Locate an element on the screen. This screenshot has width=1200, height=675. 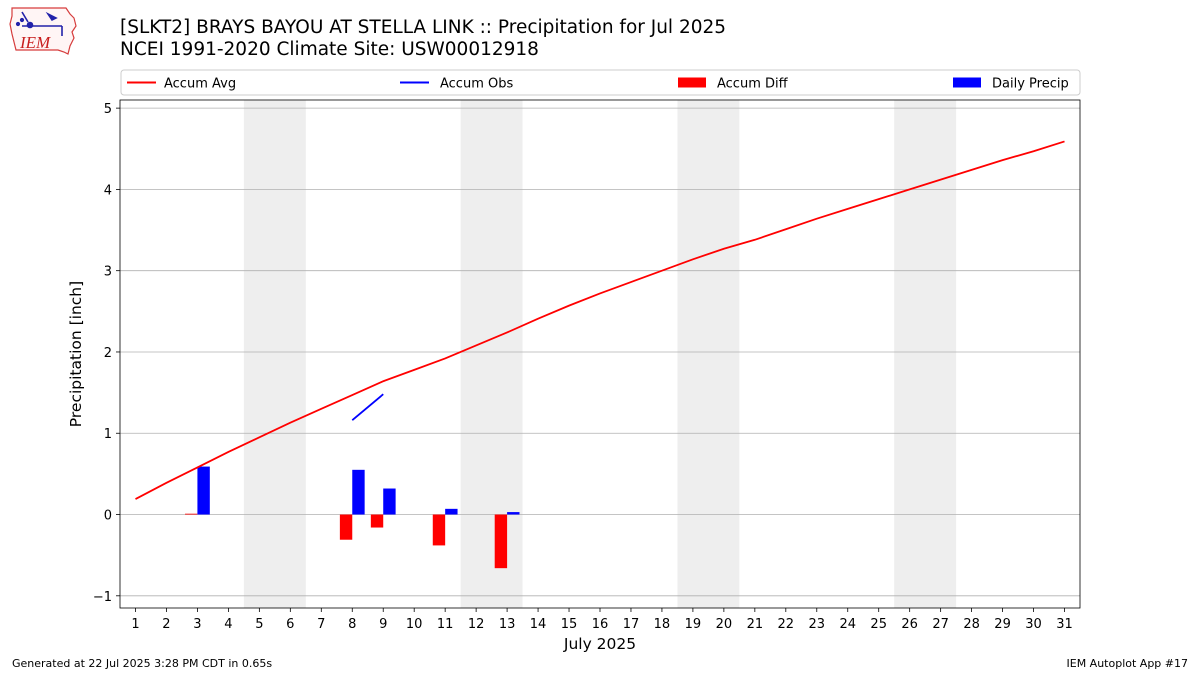
x-tick-label: 12 is located at coordinates (476, 624).